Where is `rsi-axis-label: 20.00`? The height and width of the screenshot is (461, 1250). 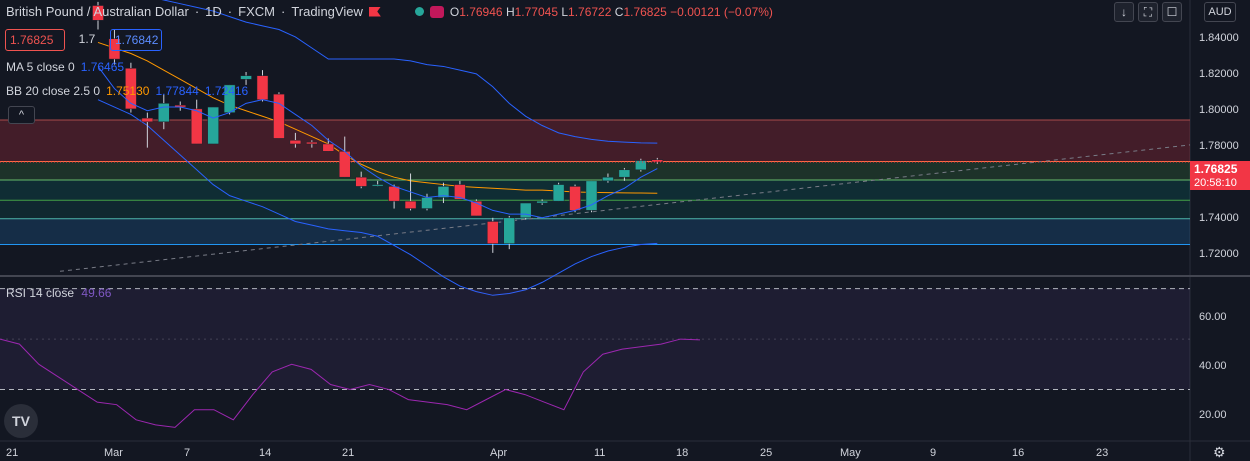
rsi-axis-label: 20.00 is located at coordinates (1213, 415).